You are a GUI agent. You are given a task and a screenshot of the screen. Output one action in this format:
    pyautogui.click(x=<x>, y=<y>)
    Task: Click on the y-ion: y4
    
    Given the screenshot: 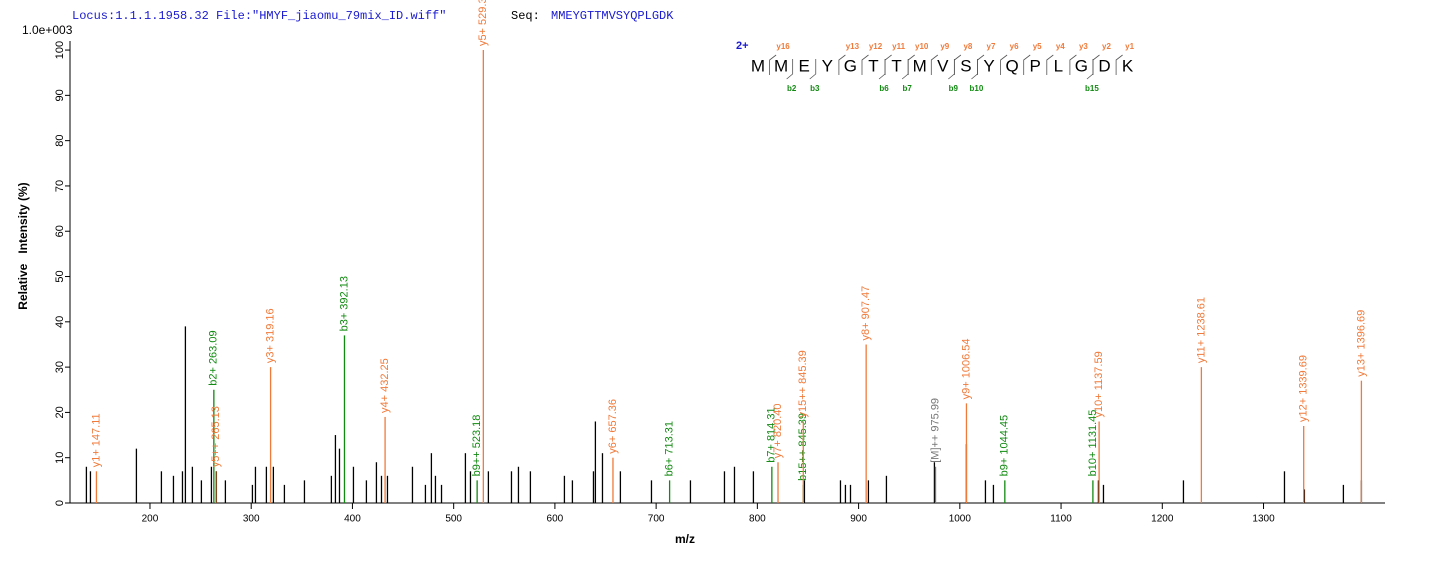 What is the action you would take?
    pyautogui.click(x=1060, y=46)
    